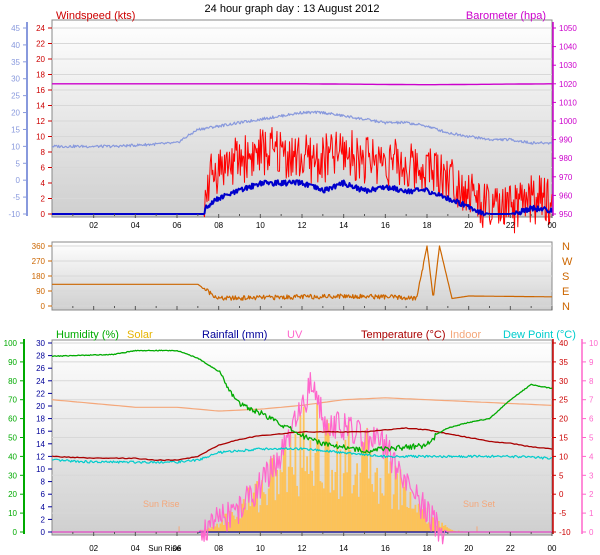  Describe the element at coordinates (568, 121) in the screenshot. I see `barometer-tick-label: 1000` at that location.